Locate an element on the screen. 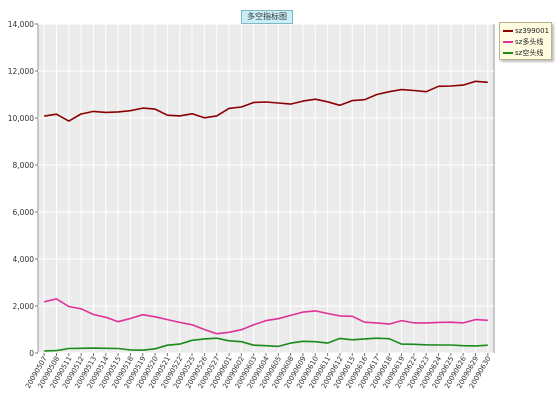  y-tick-label: 6,000 is located at coordinates (24, 212).